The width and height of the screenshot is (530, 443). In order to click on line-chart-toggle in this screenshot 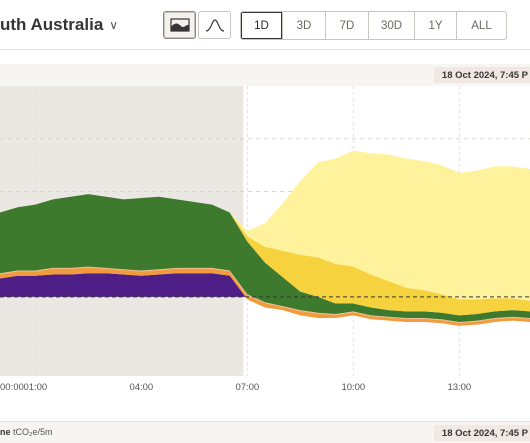, I will do `click(214, 25)`.